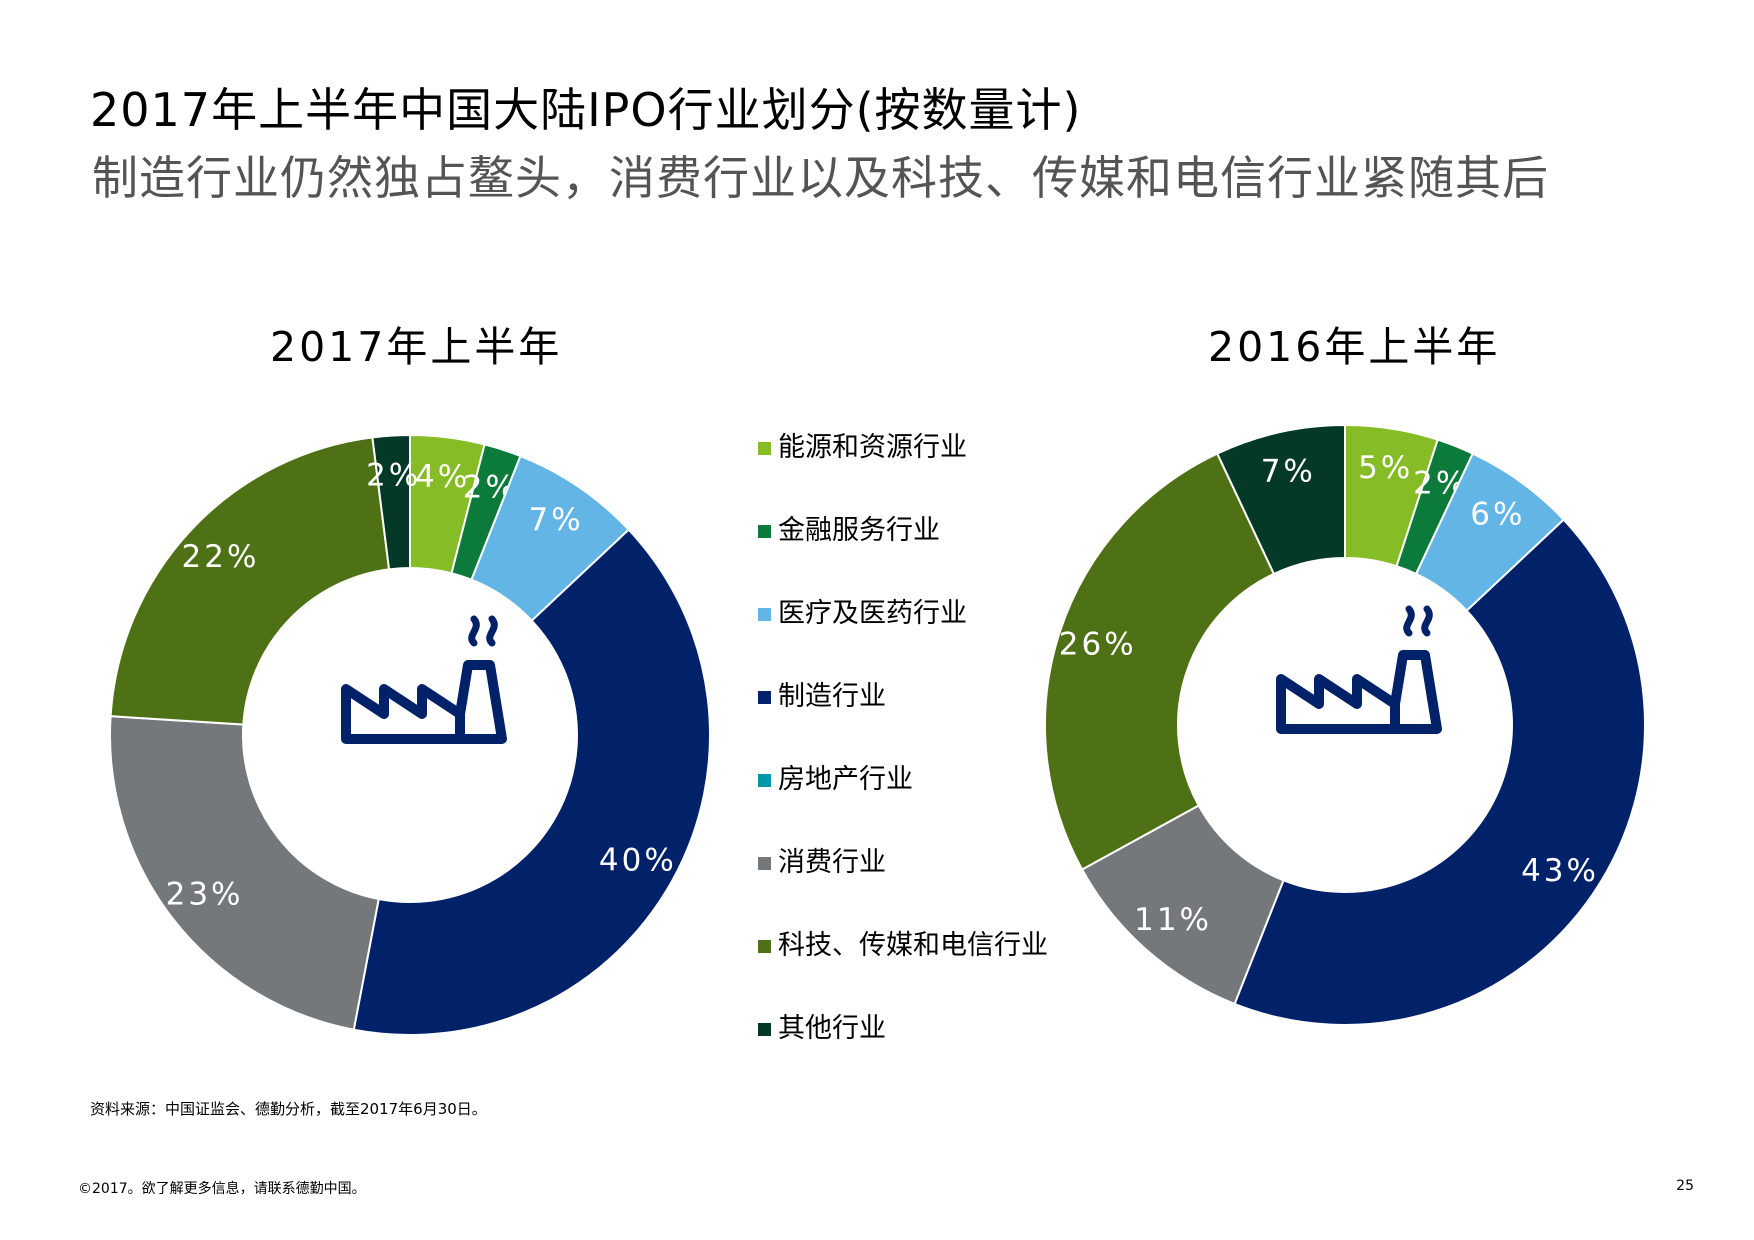 The width and height of the screenshot is (1754, 1240). I want to click on data-label: 40%, so click(638, 860).